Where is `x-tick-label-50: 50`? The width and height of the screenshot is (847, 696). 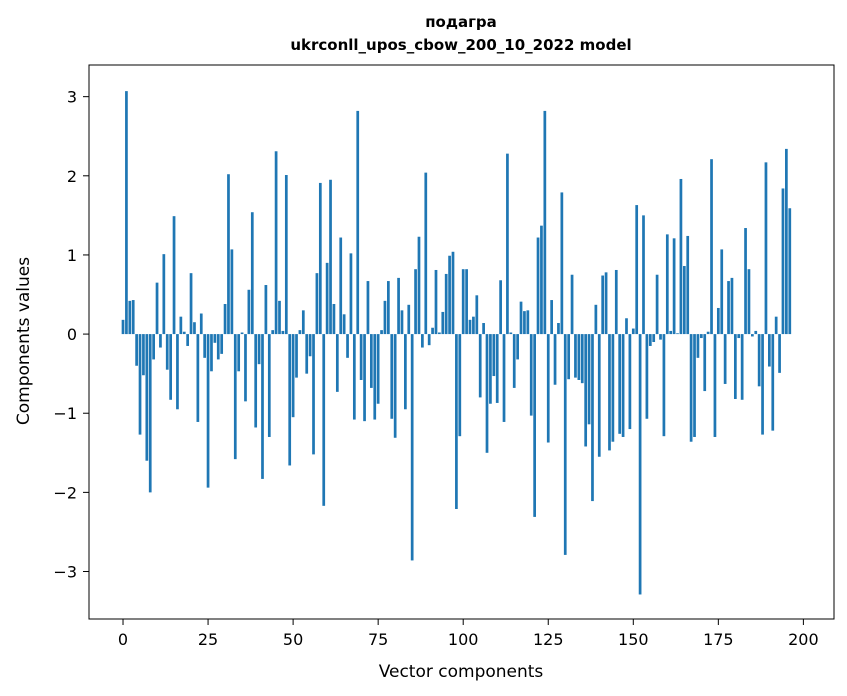 x-tick-label-50: 50 is located at coordinates (293, 639).